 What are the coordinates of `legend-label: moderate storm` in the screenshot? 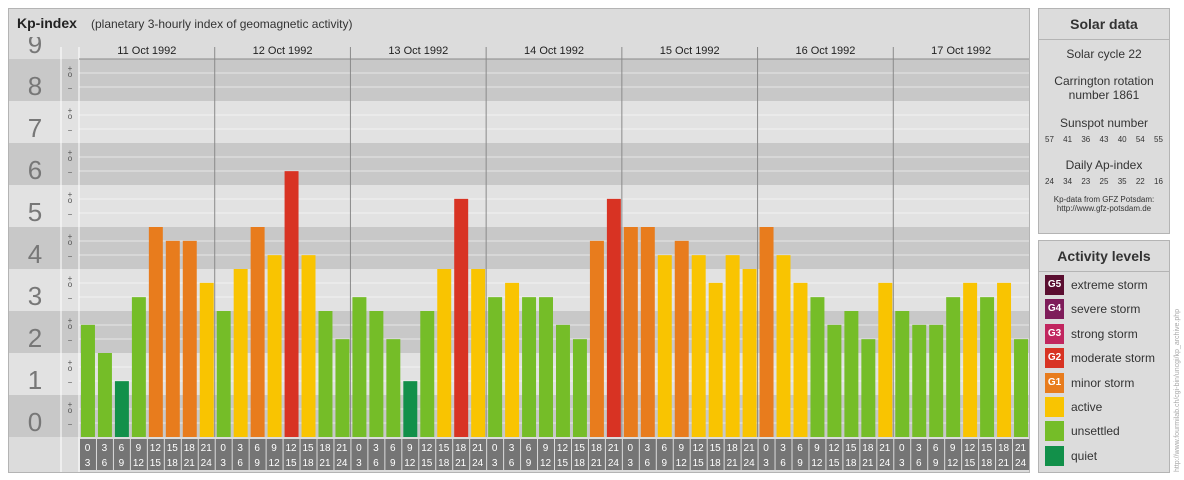 It's located at (1113, 358).